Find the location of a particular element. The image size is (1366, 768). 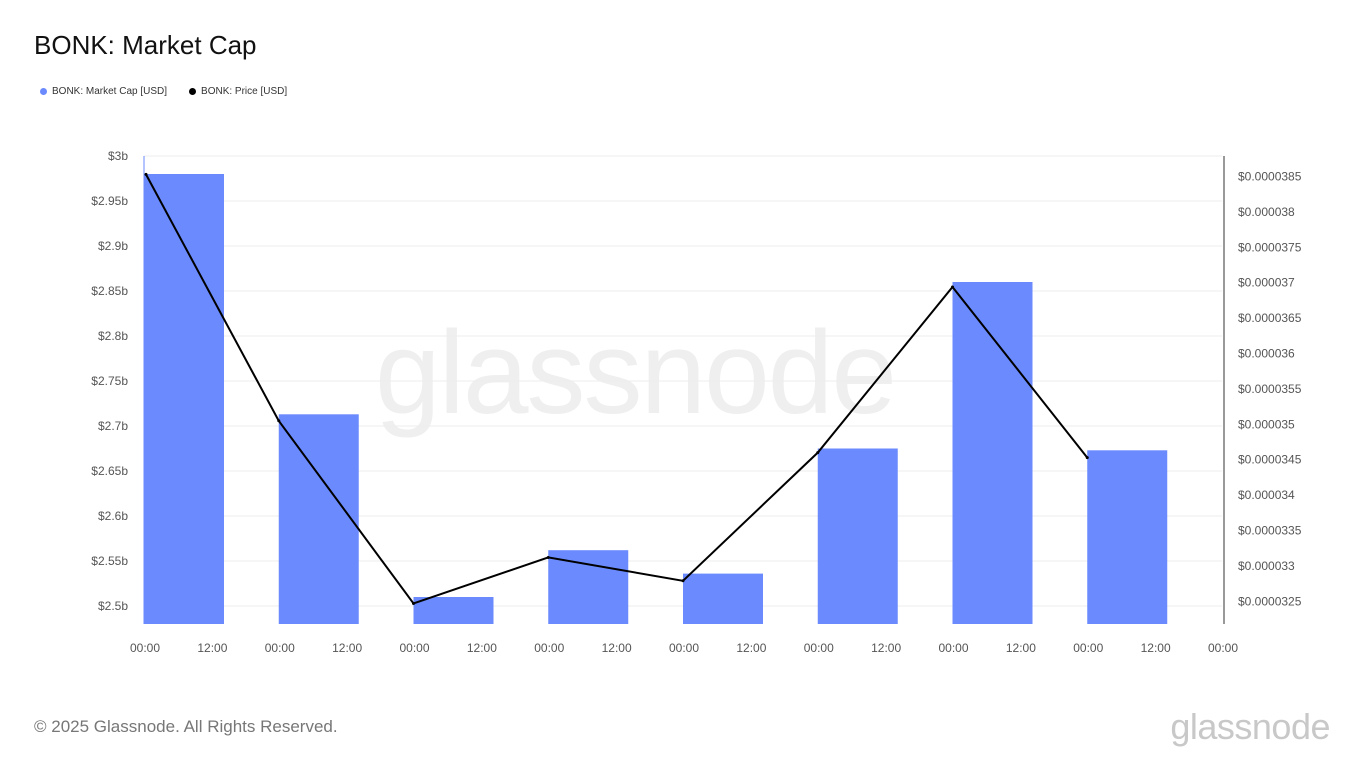

y-left-tick-label: $3b is located at coordinates (118, 156).